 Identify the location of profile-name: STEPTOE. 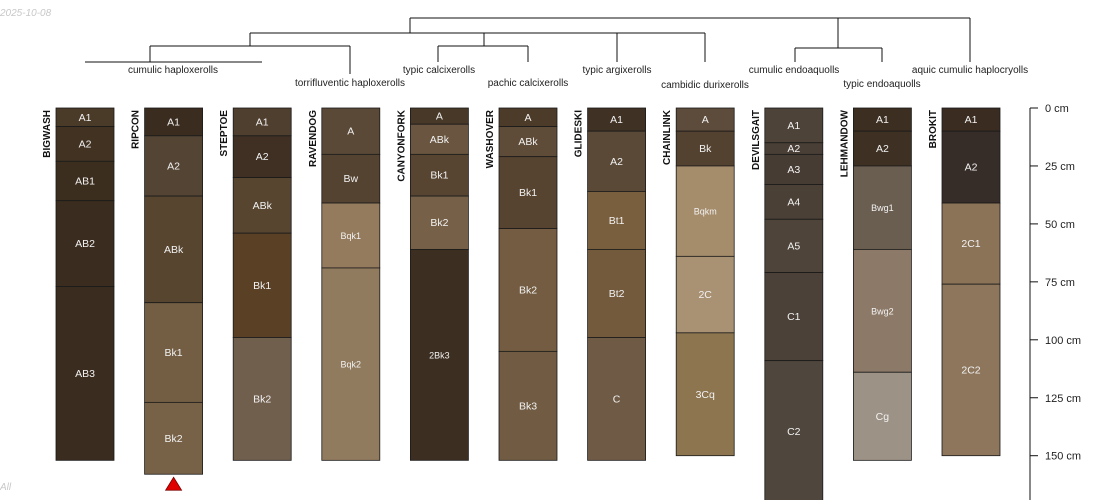
(224, 133).